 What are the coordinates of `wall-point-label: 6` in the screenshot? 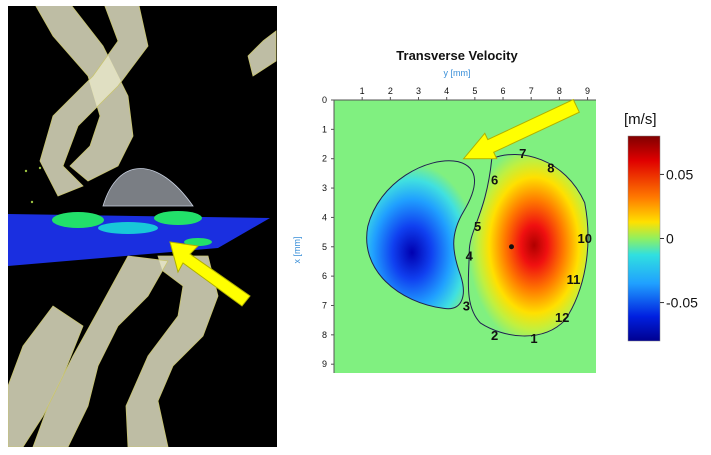 It's located at (494, 179).